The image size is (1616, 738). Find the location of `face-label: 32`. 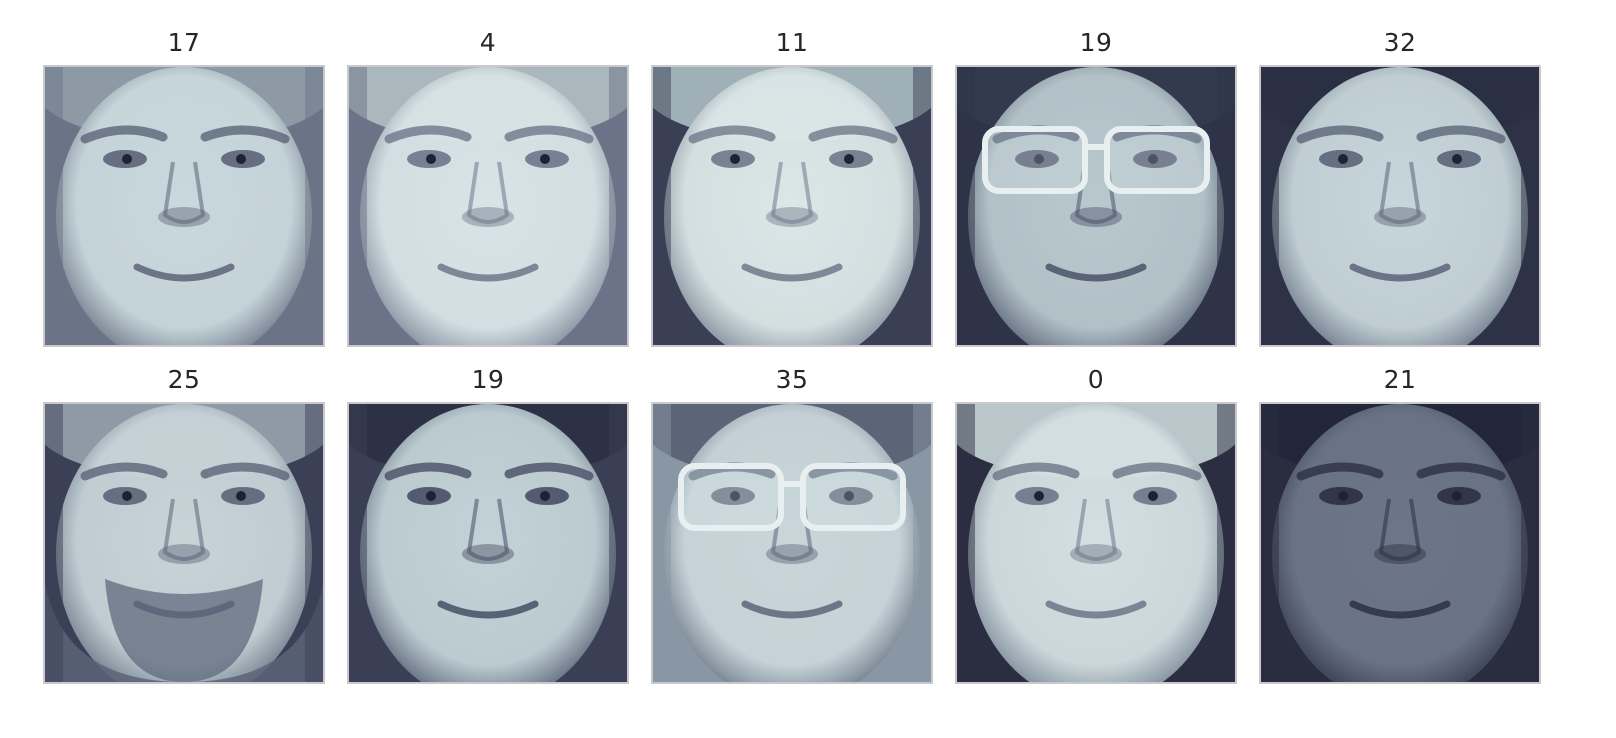

face-label: 32 is located at coordinates (1400, 42).